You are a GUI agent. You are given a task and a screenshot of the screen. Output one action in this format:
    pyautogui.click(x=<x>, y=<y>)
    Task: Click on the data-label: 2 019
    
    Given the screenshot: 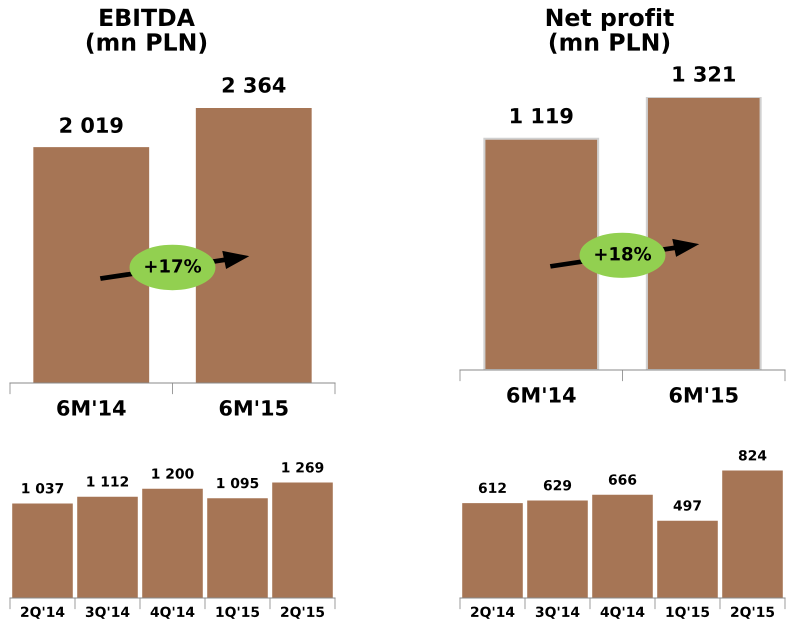 What is the action you would take?
    pyautogui.click(x=91, y=125)
    